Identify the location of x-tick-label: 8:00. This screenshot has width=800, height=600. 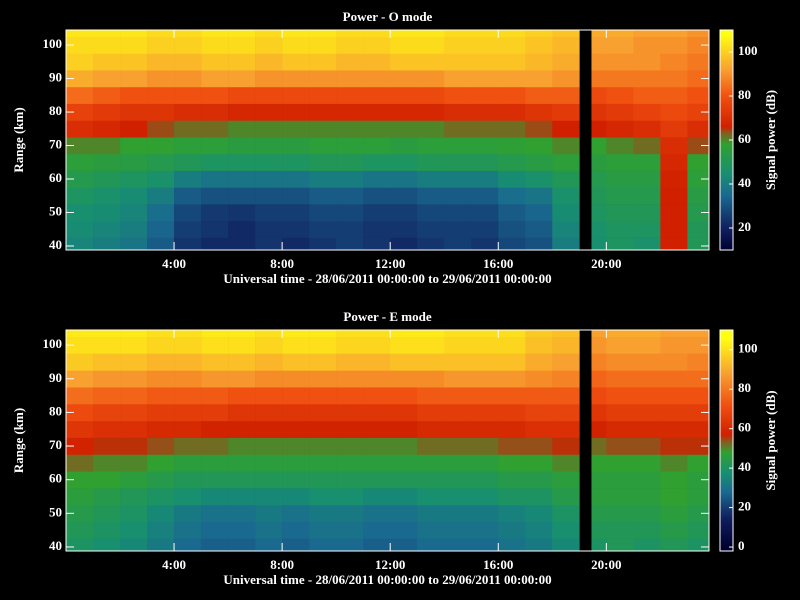
(282, 263).